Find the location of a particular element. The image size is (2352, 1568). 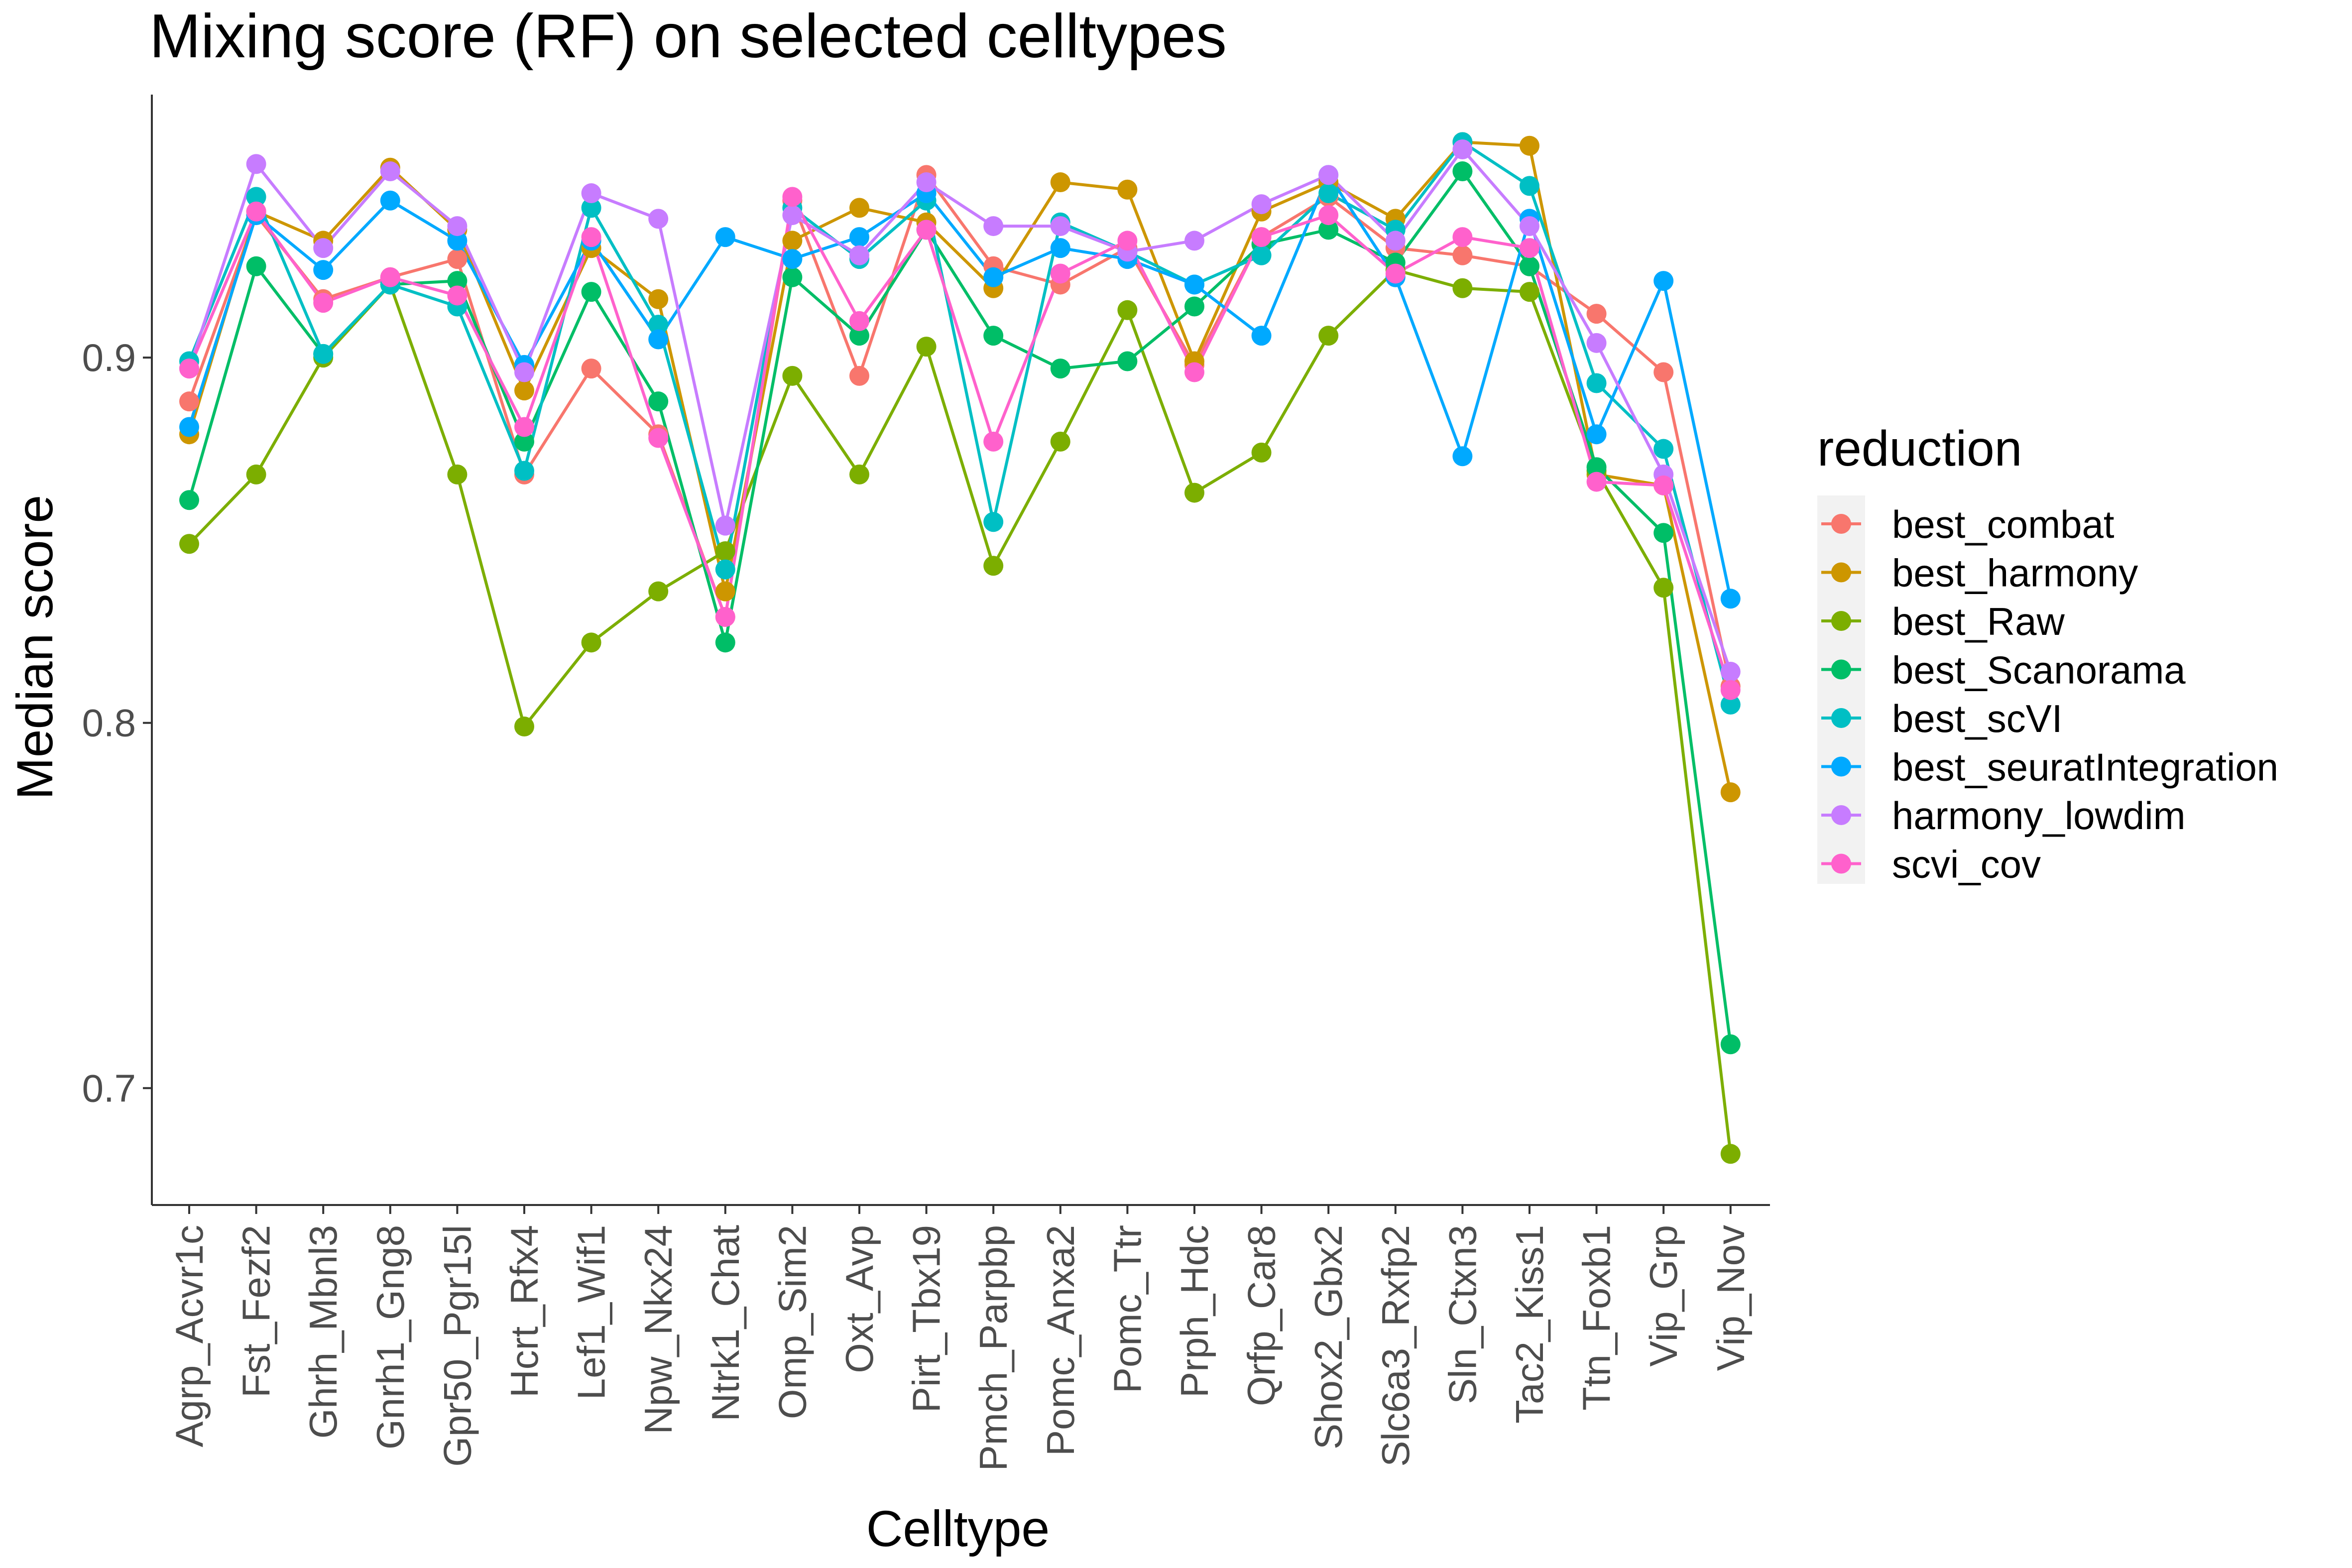

chart-title: Mixing score (RF) on selected celltypes is located at coordinates (688, 36).